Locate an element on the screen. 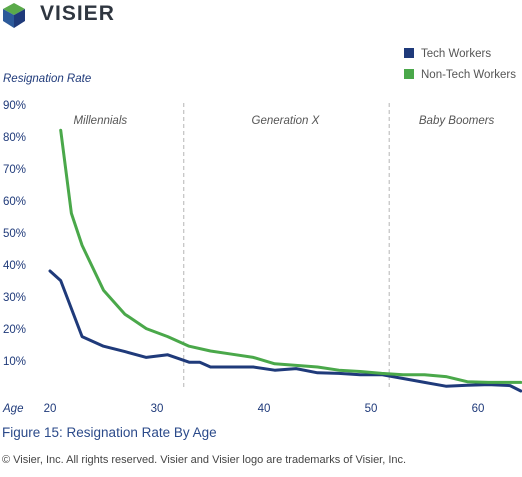 This screenshot has height=477, width=522. y-tick-label: 60% is located at coordinates (14, 202).